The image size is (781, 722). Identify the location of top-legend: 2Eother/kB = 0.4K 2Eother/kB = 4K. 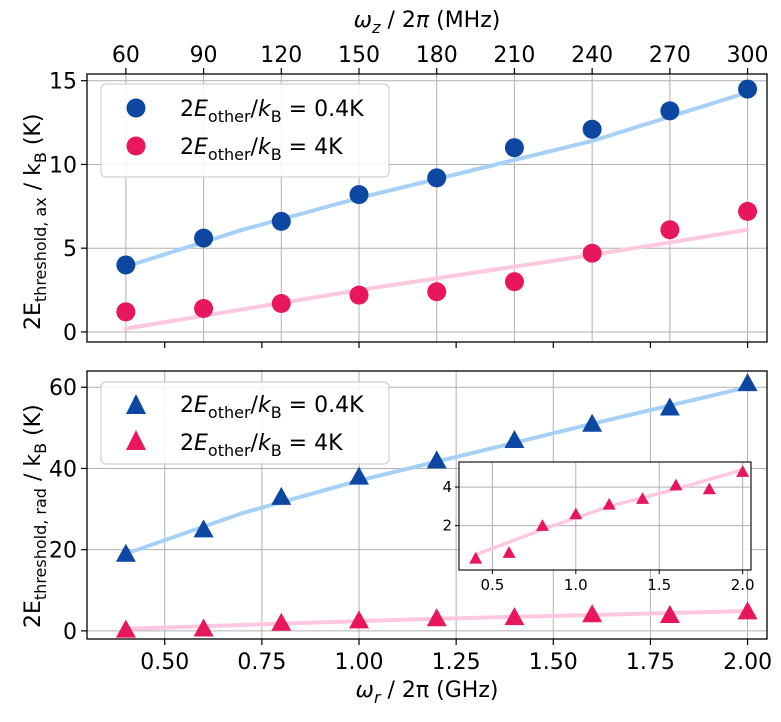
(245, 130).